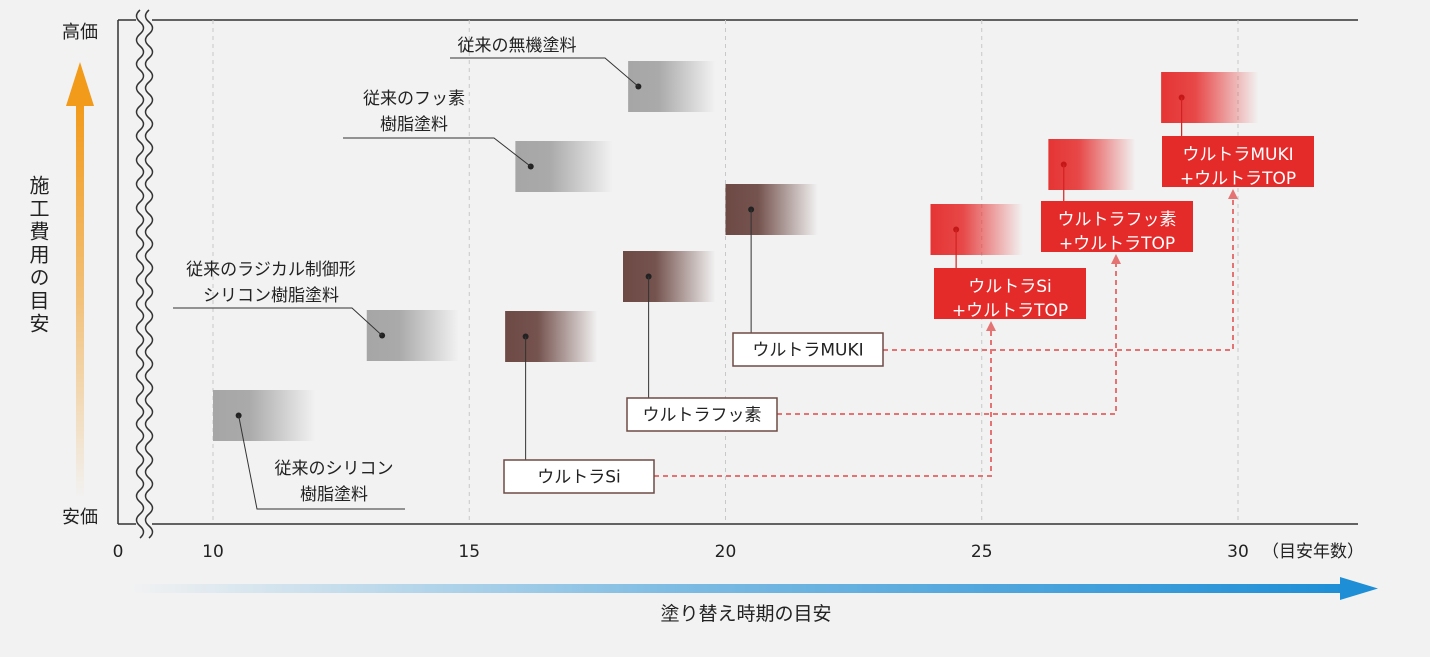 The image size is (1430, 657). I want to click on product-label-text: シリコン樹脂塗料, so click(271, 295).